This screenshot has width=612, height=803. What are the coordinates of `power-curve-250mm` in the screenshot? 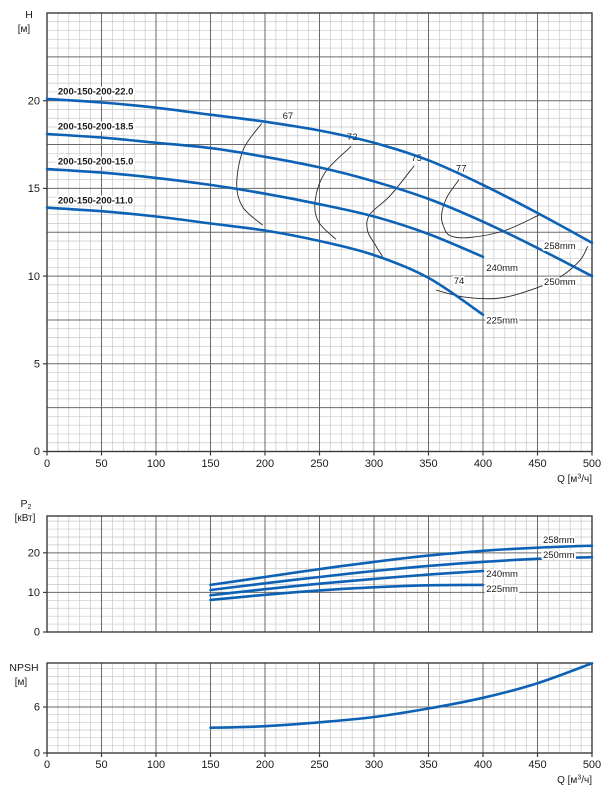 It's located at (401, 573).